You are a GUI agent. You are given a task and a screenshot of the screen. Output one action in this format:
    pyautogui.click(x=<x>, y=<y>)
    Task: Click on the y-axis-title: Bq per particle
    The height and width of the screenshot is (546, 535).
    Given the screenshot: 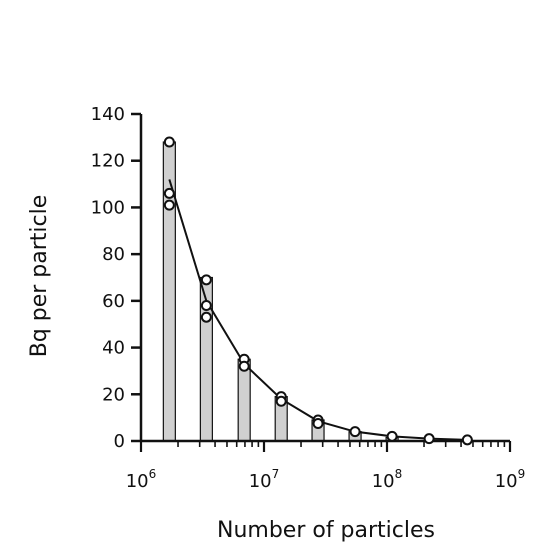 What is the action you would take?
    pyautogui.click(x=39, y=276)
    